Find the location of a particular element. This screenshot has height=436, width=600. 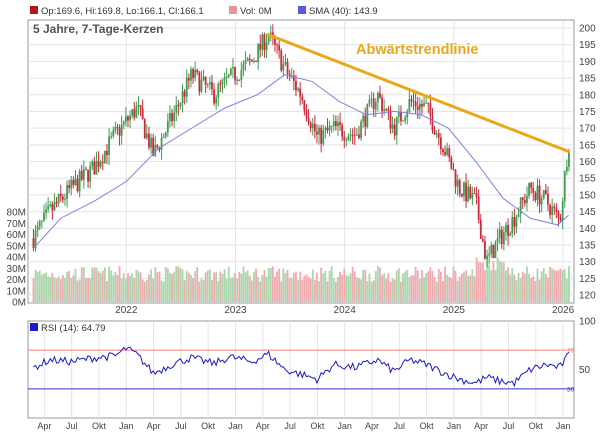

price-tick-label: 140 is located at coordinates (587, 229).